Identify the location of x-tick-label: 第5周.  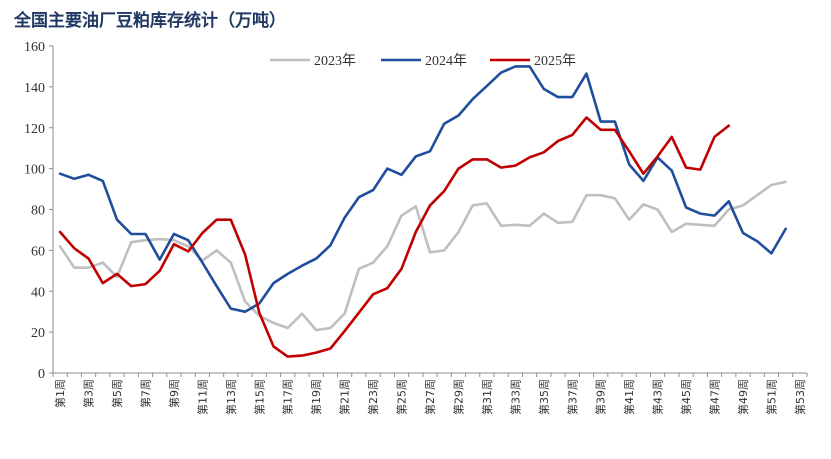
(117, 393).